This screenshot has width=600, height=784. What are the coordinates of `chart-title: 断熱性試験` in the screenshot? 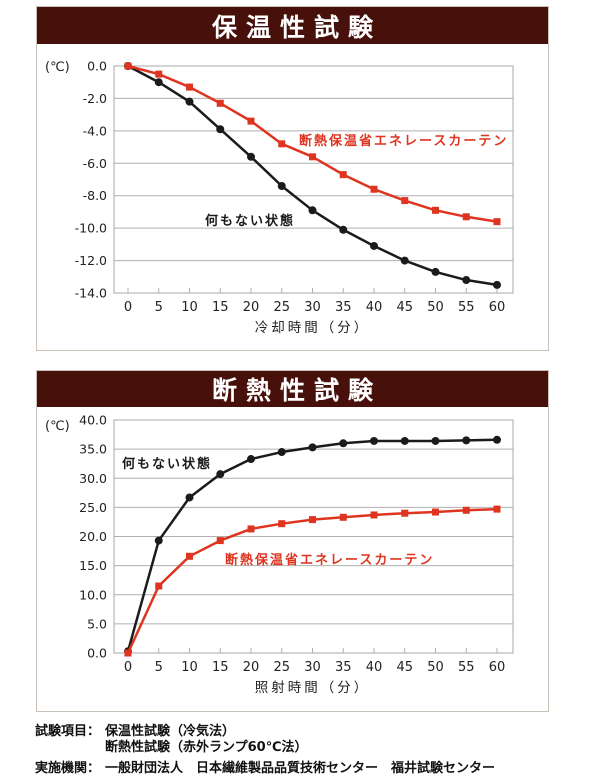 It's located at (296, 390).